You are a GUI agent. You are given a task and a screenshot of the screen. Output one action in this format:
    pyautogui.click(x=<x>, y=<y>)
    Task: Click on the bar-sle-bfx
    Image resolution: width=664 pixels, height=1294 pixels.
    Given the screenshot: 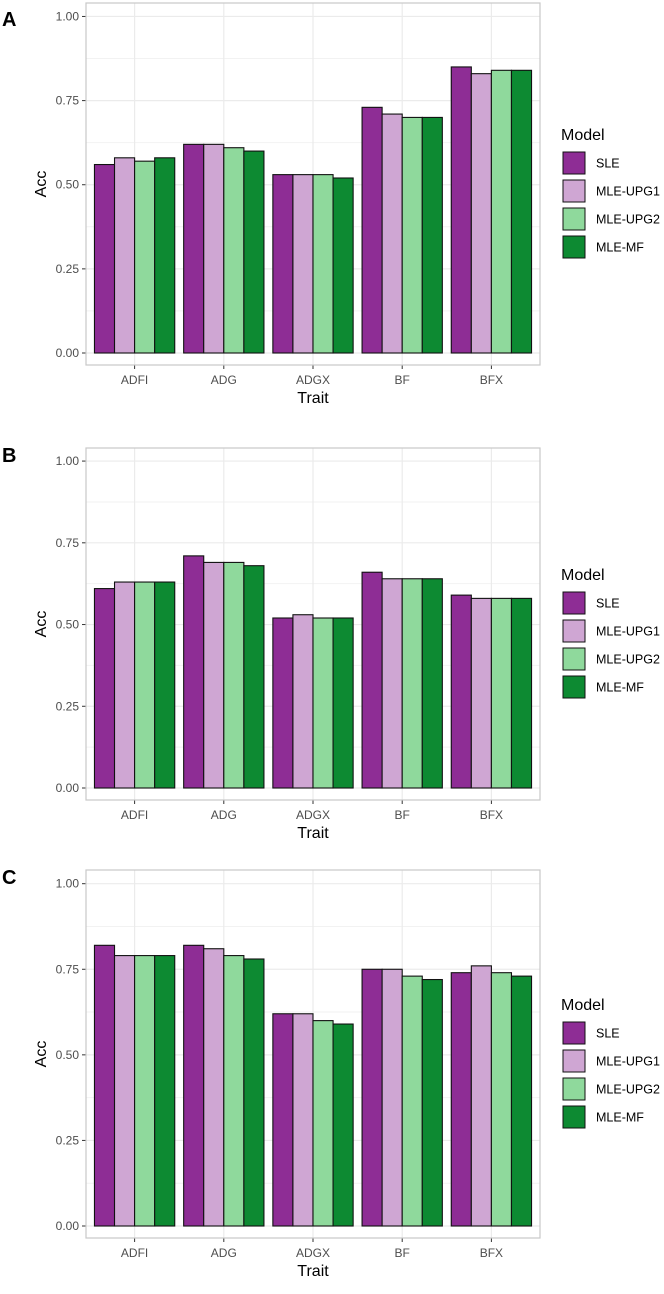 What is the action you would take?
    pyautogui.click(x=461, y=1099)
    